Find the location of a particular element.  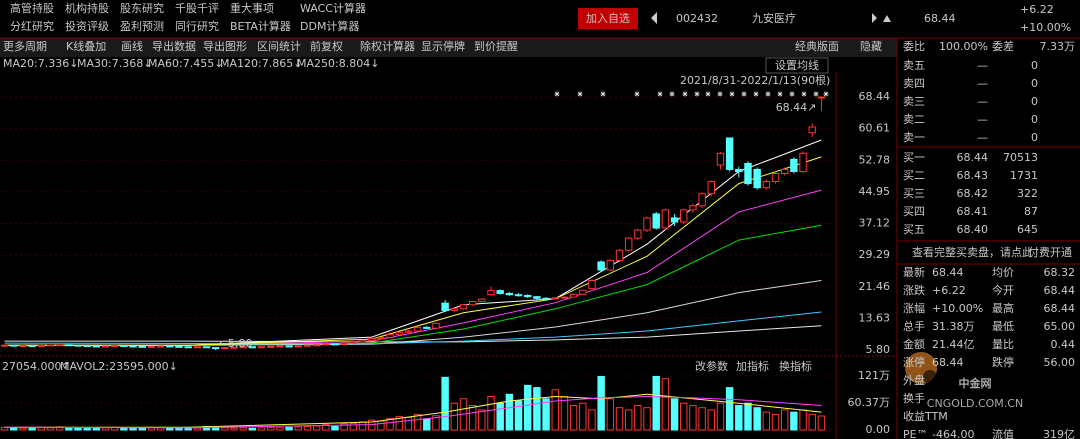

label: 卖三 is located at coordinates (914, 101).